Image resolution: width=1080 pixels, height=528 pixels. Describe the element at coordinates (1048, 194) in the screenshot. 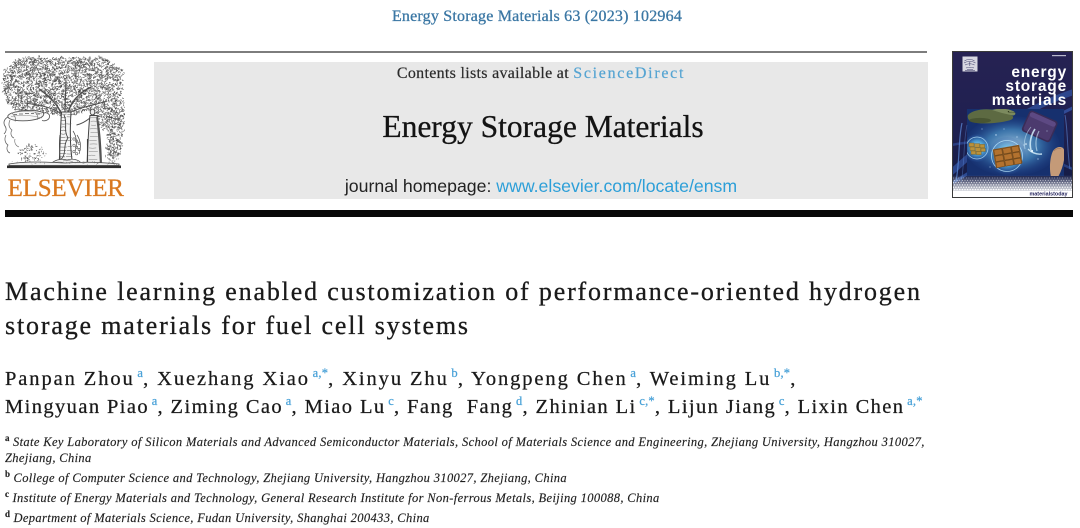

I see `svg-text: materialstoday` at that location.